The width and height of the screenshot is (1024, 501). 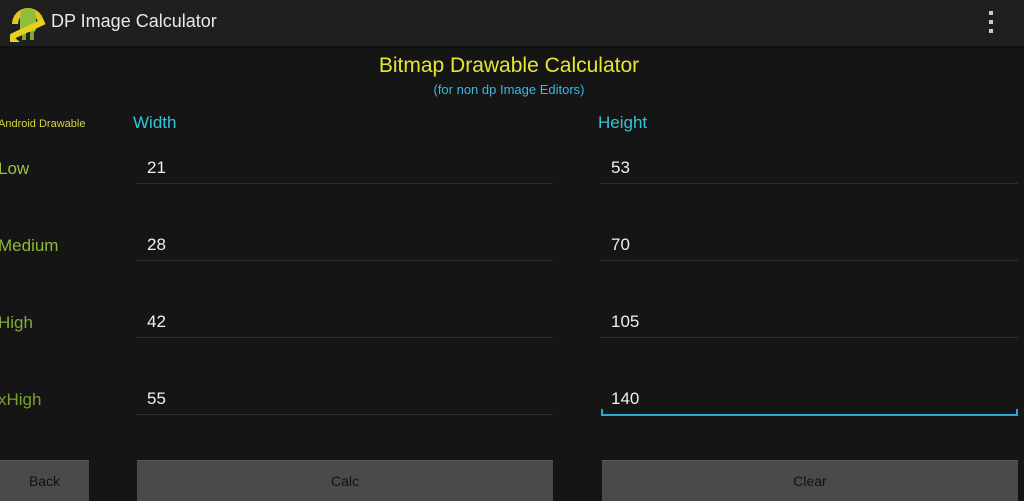 What do you see at coordinates (810, 480) in the screenshot?
I see `clear-button: Clear` at bounding box center [810, 480].